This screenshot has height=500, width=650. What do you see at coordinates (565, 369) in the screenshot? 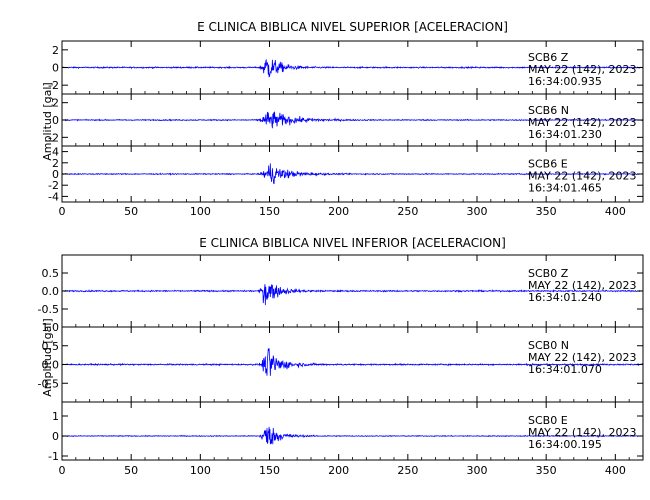
I see `time-label: 16:34:01.070` at bounding box center [565, 369].